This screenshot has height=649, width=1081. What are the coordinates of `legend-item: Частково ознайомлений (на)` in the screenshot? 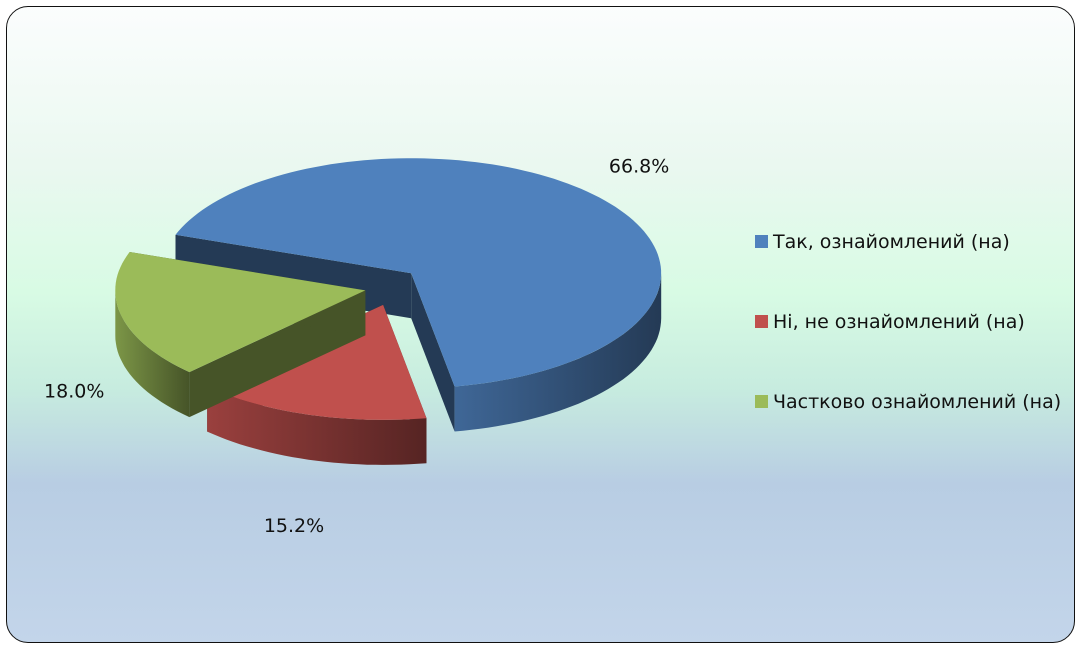 It's located at (914, 402).